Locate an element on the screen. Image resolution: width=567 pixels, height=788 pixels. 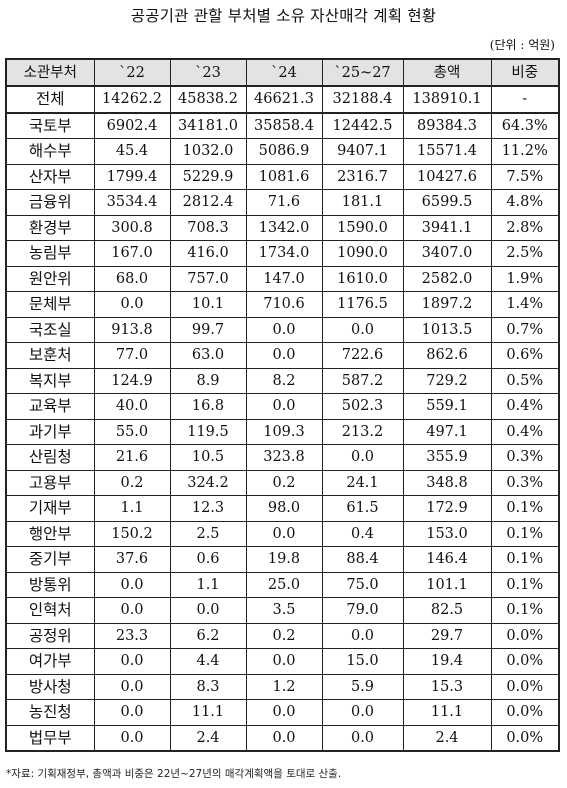
dept-cell: 여가부 is located at coordinates (50, 661).